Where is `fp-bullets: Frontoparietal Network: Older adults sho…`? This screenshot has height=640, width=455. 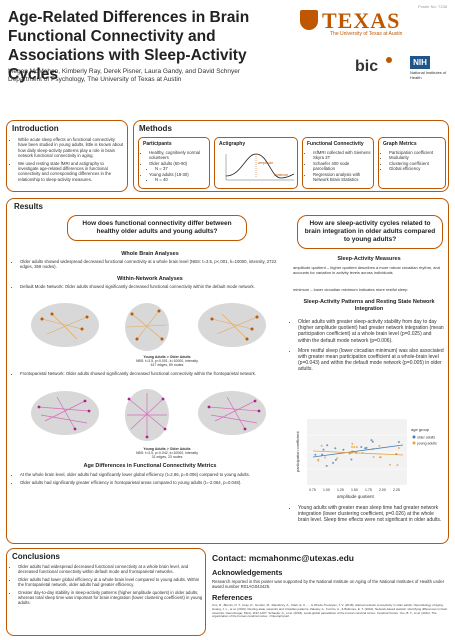 fp-bullets: Frontoparietal Network: Older adults sho… is located at coordinates (149, 373).